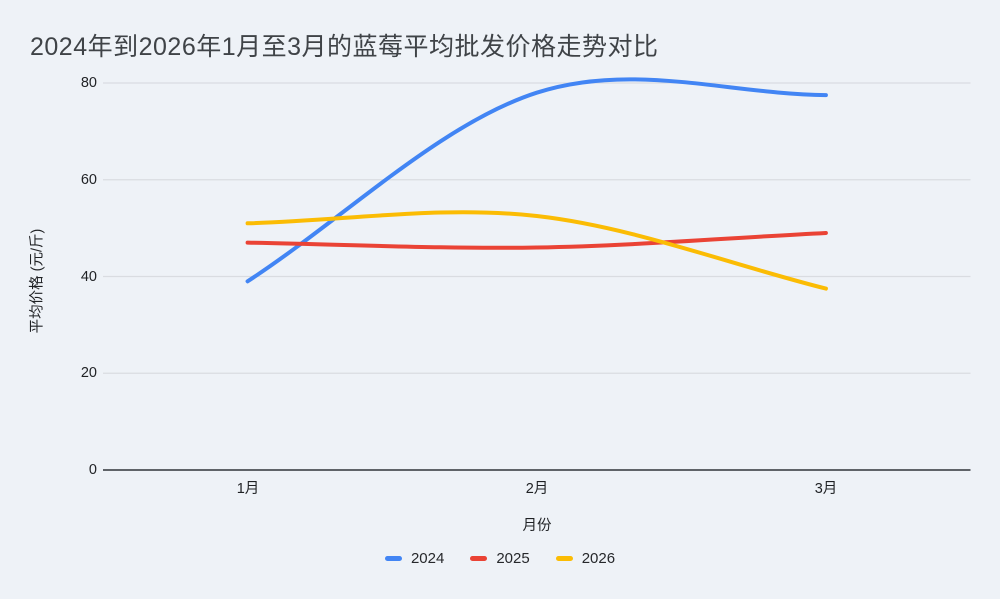 The height and width of the screenshot is (599, 1000). Describe the element at coordinates (537, 526) in the screenshot. I see `x-axis-title: 月份` at that location.